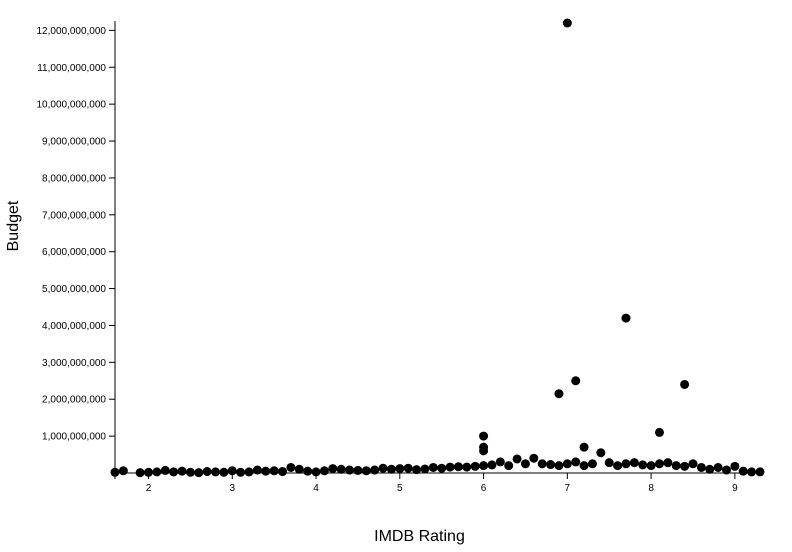  Describe the element at coordinates (71, 31) in the screenshot. I see `y-tick-label: 12,000,000,000` at that location.